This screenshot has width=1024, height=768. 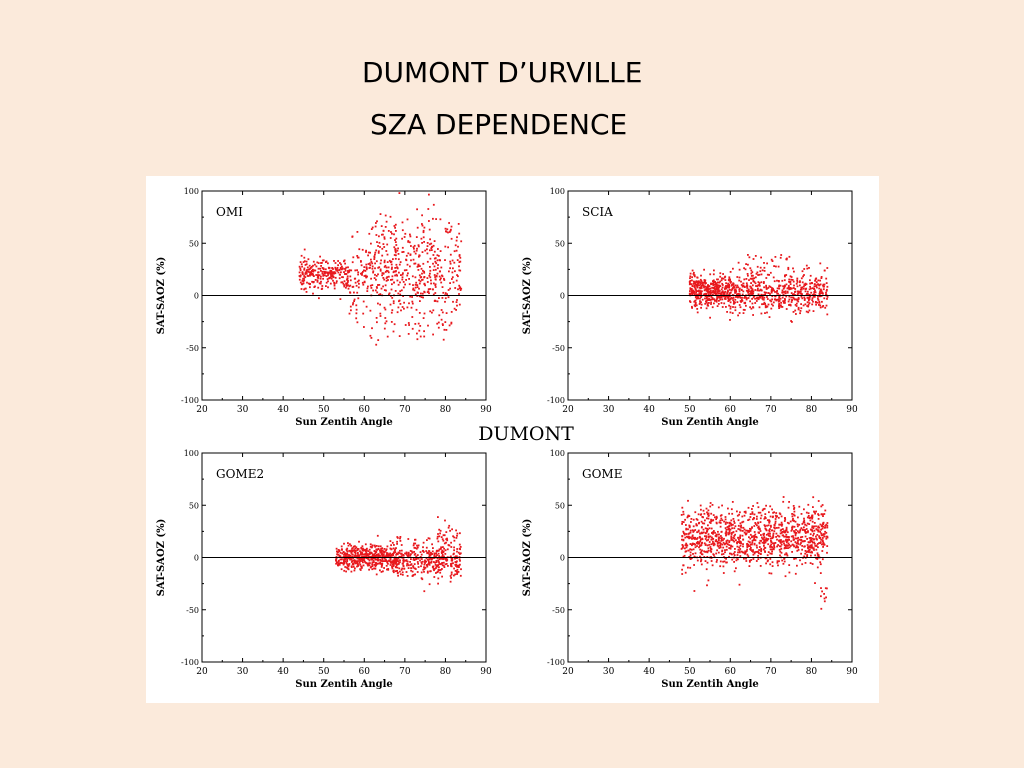 I want to click on y-axis-label: SAT-SAOZ (%), so click(x=161, y=296).